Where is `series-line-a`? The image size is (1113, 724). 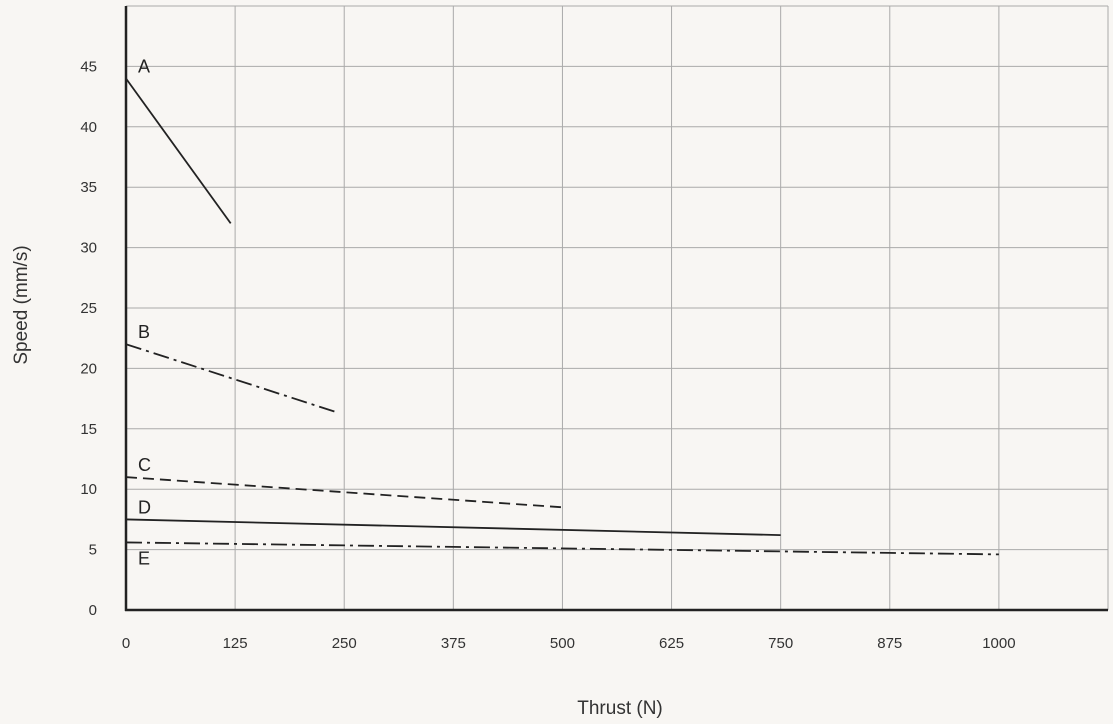 series-line-a is located at coordinates (178, 150).